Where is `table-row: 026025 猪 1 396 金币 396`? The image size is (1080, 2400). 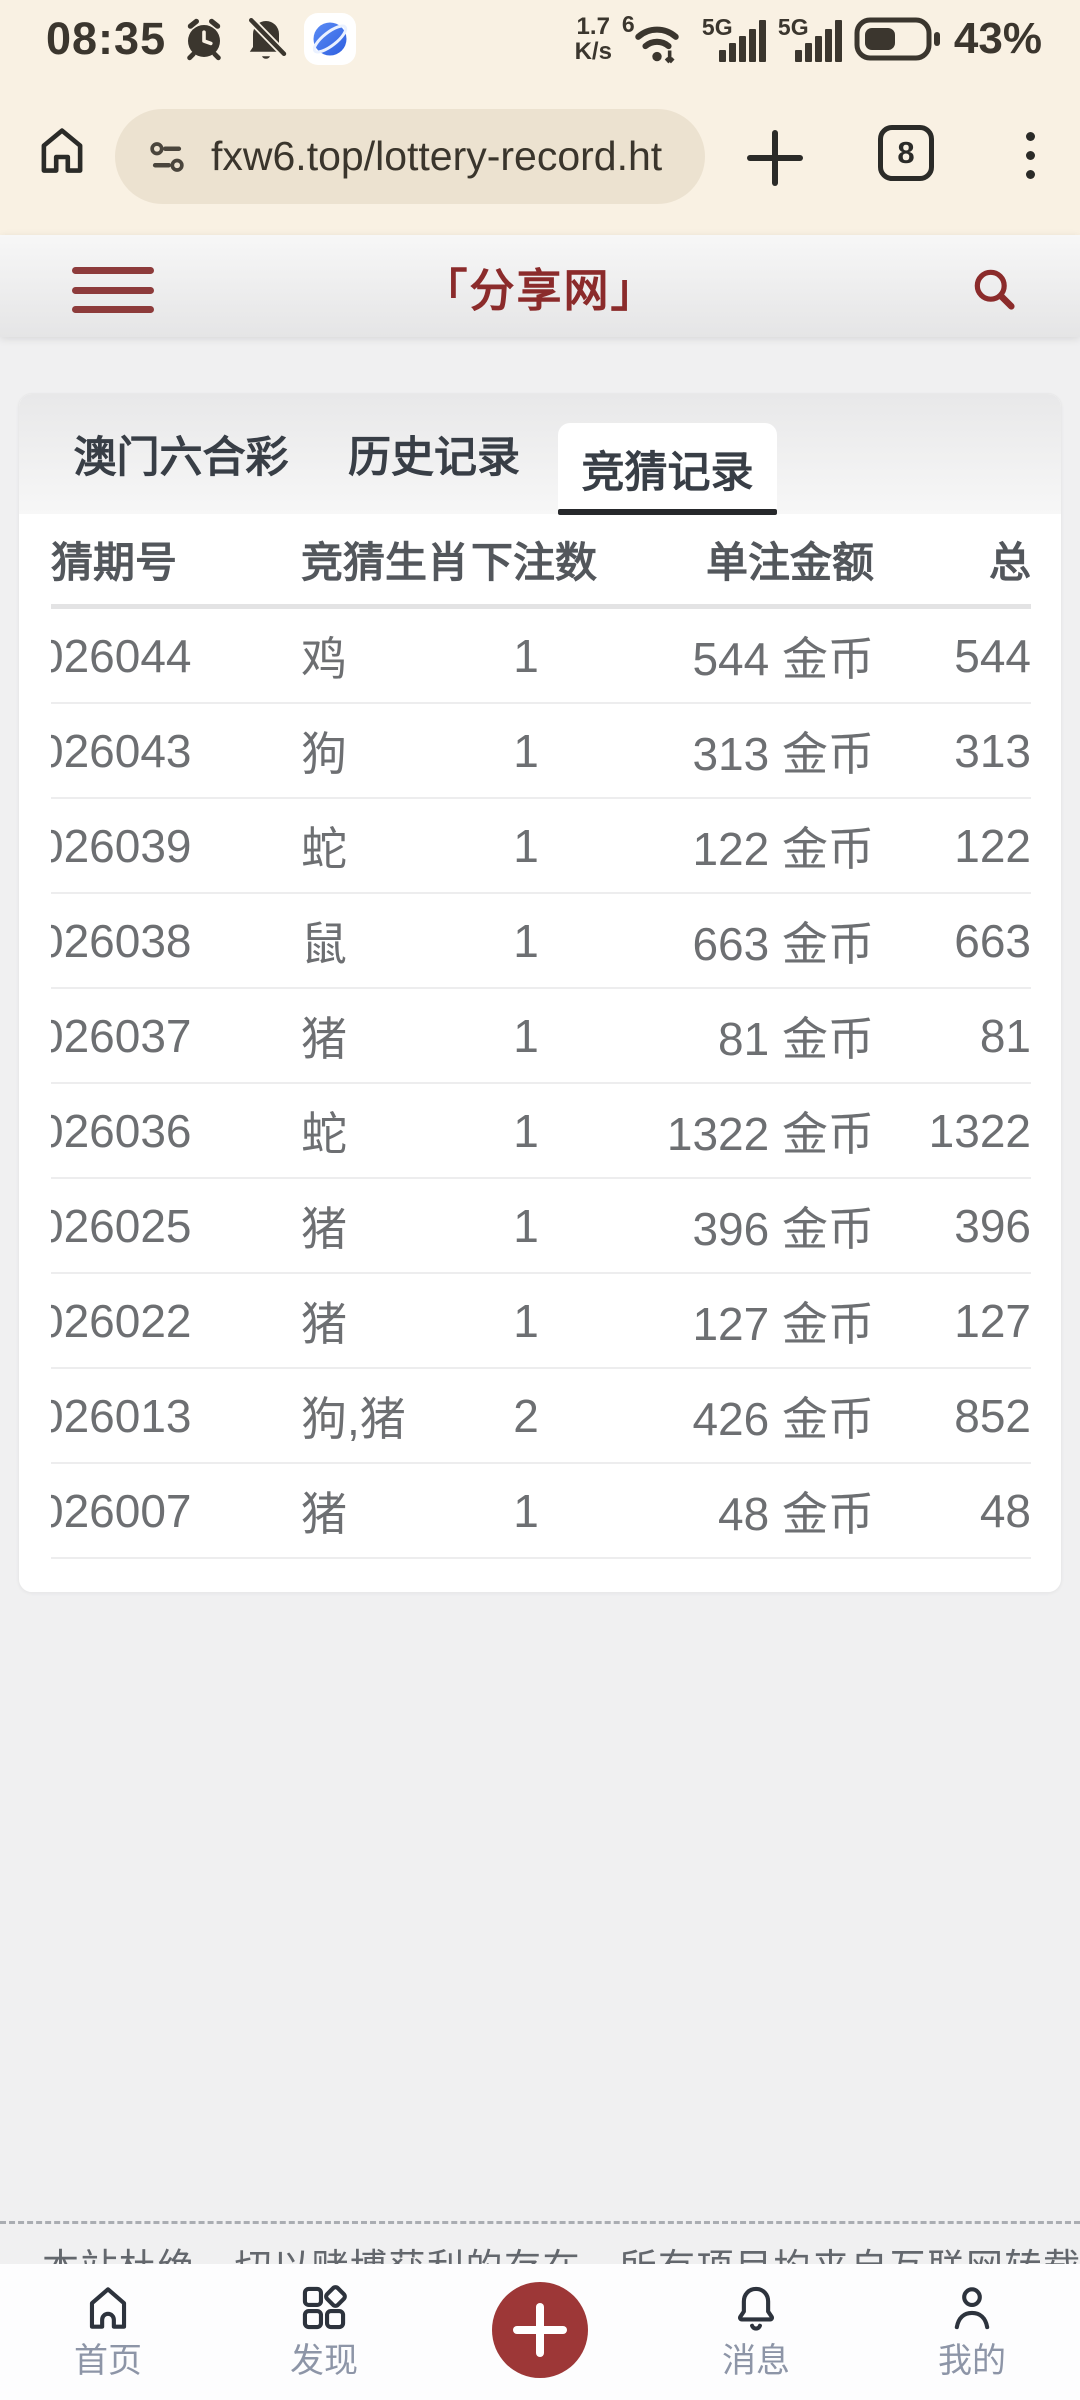 table-row: 026025 猪 1 396 金币 396 is located at coordinates (541, 1226).